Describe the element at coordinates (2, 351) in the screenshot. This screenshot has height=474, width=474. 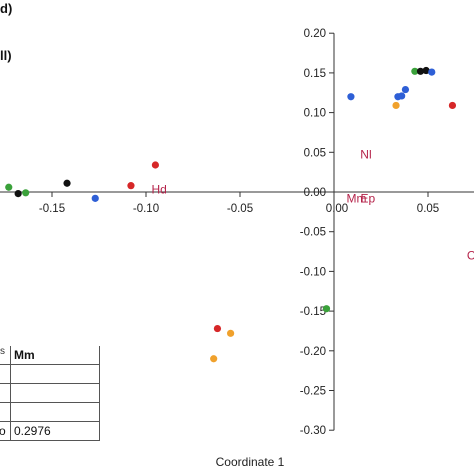
I see `table-caption: s` at that location.